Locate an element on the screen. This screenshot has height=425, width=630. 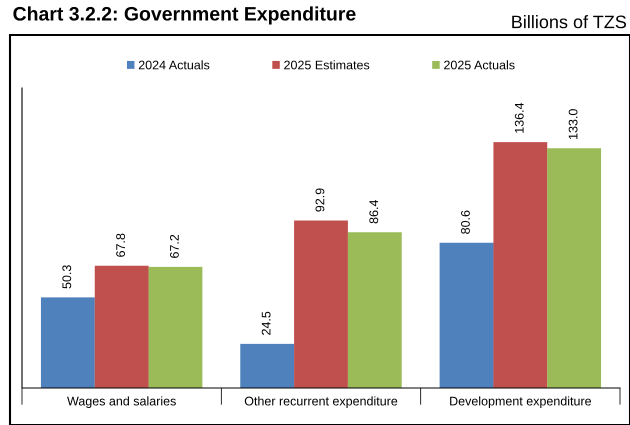
data-label: 67.2 is located at coordinates (174, 246).